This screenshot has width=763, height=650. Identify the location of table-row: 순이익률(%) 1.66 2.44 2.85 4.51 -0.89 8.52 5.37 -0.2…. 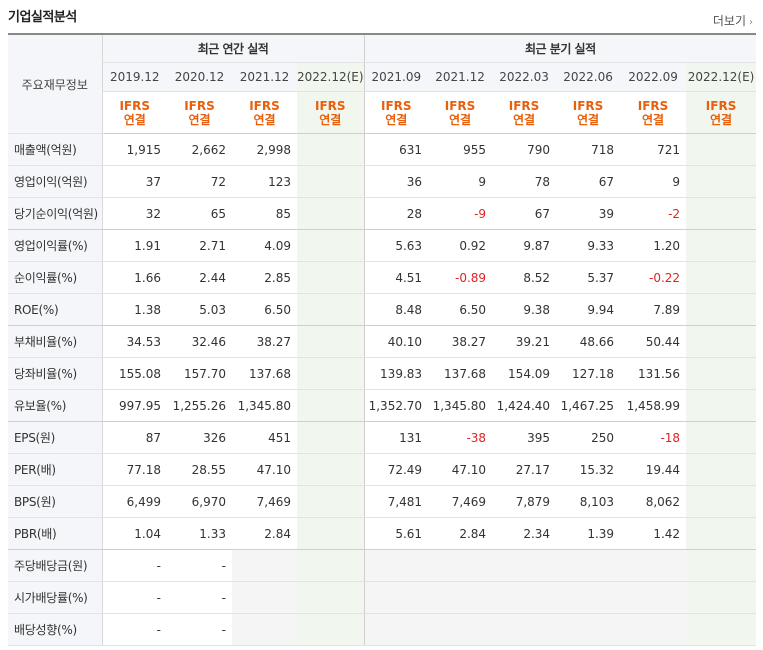
(382, 277).